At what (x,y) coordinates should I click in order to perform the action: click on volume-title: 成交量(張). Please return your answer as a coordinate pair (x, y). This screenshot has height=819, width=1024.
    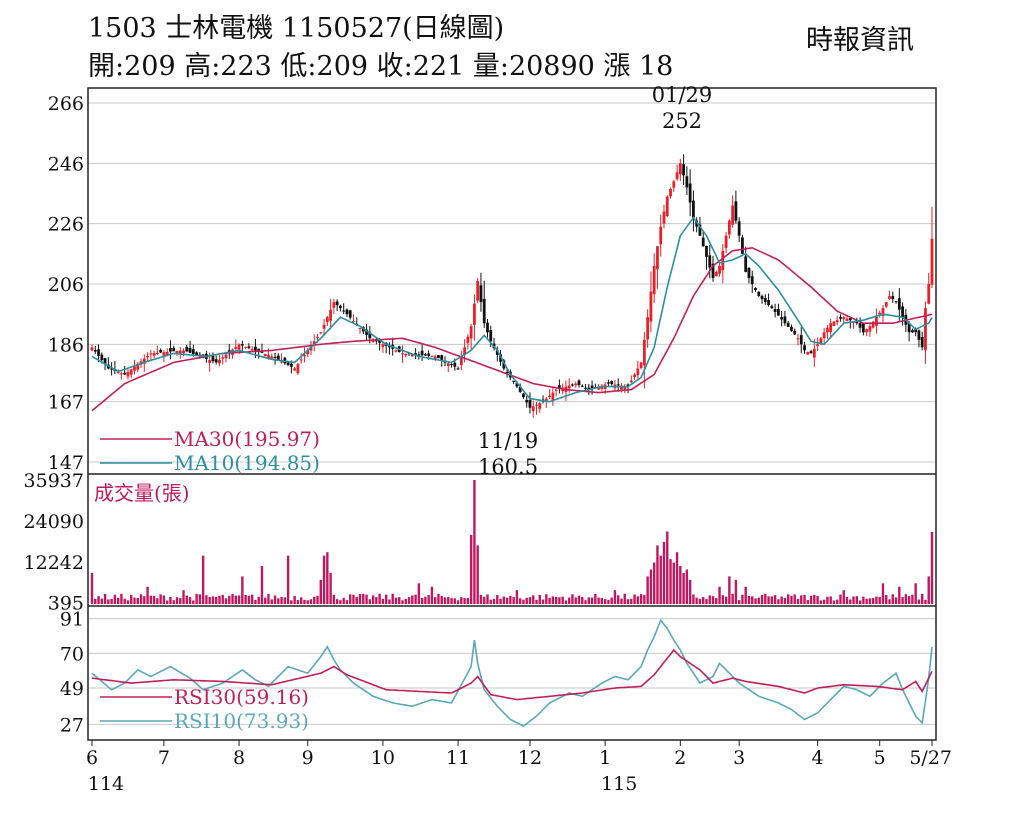
    Looking at the image, I should click on (142, 493).